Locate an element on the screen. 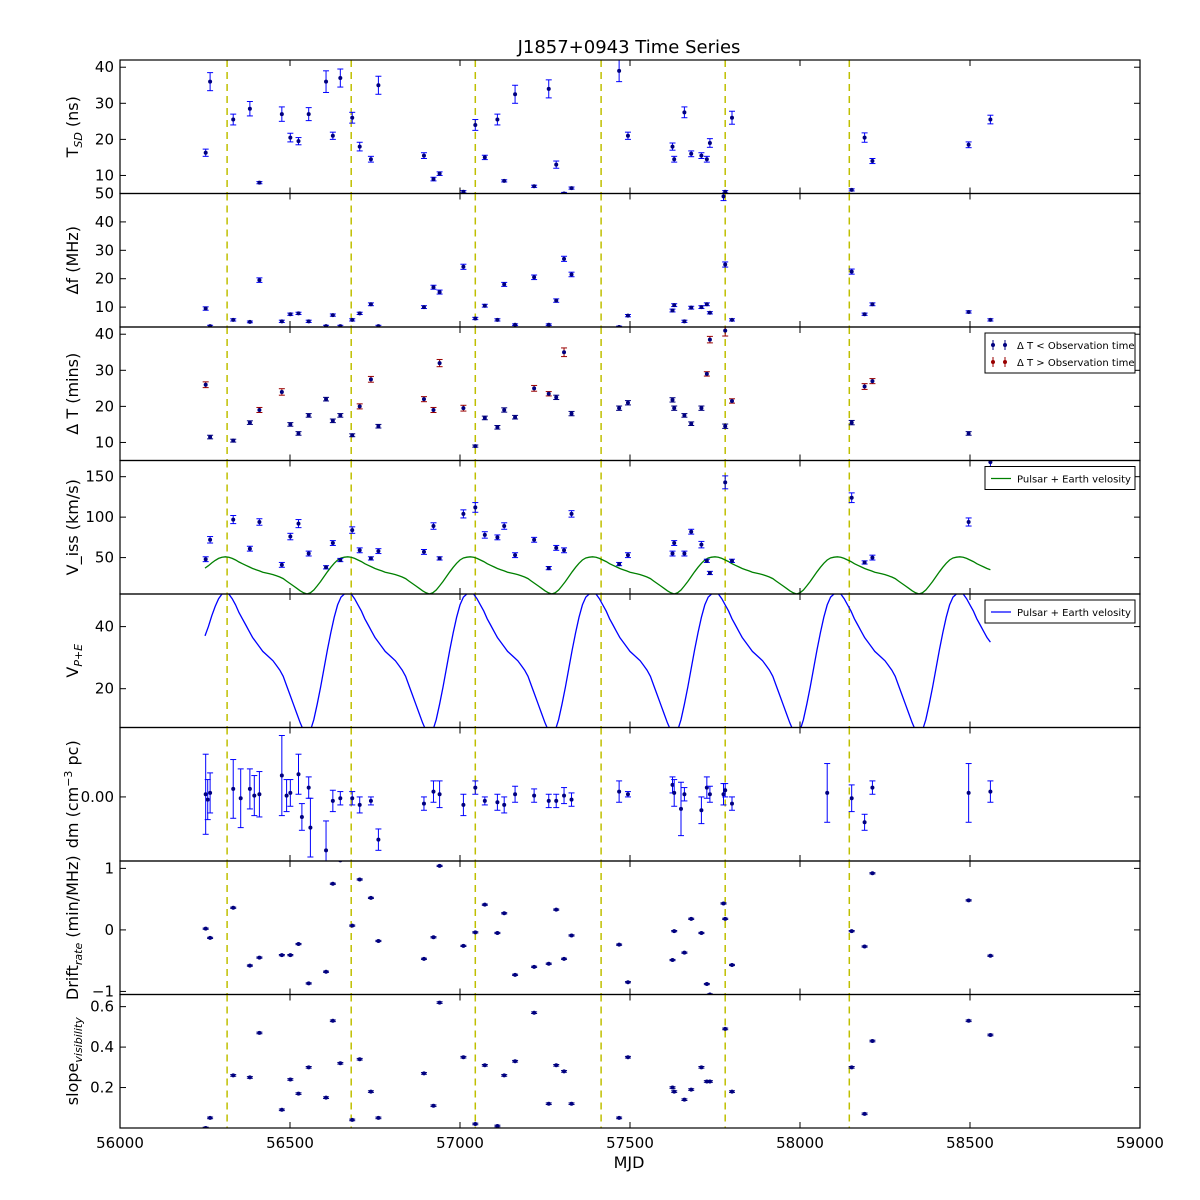 This screenshot has width=1200, height=1200. y-axis-label: dm (cm−3 pc) is located at coordinates (72, 794).